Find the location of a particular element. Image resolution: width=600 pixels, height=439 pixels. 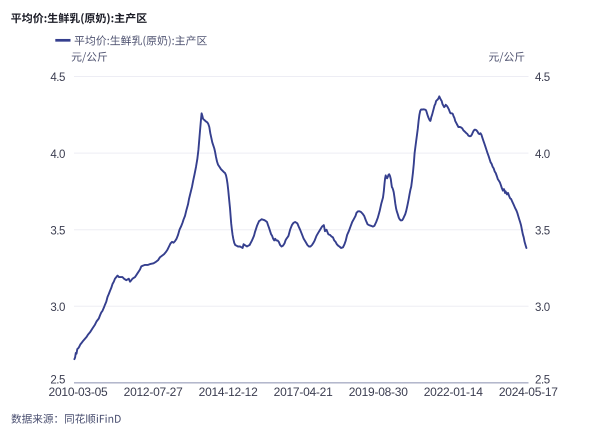

svg-text: 2010-03-05 is located at coordinates (78, 392).